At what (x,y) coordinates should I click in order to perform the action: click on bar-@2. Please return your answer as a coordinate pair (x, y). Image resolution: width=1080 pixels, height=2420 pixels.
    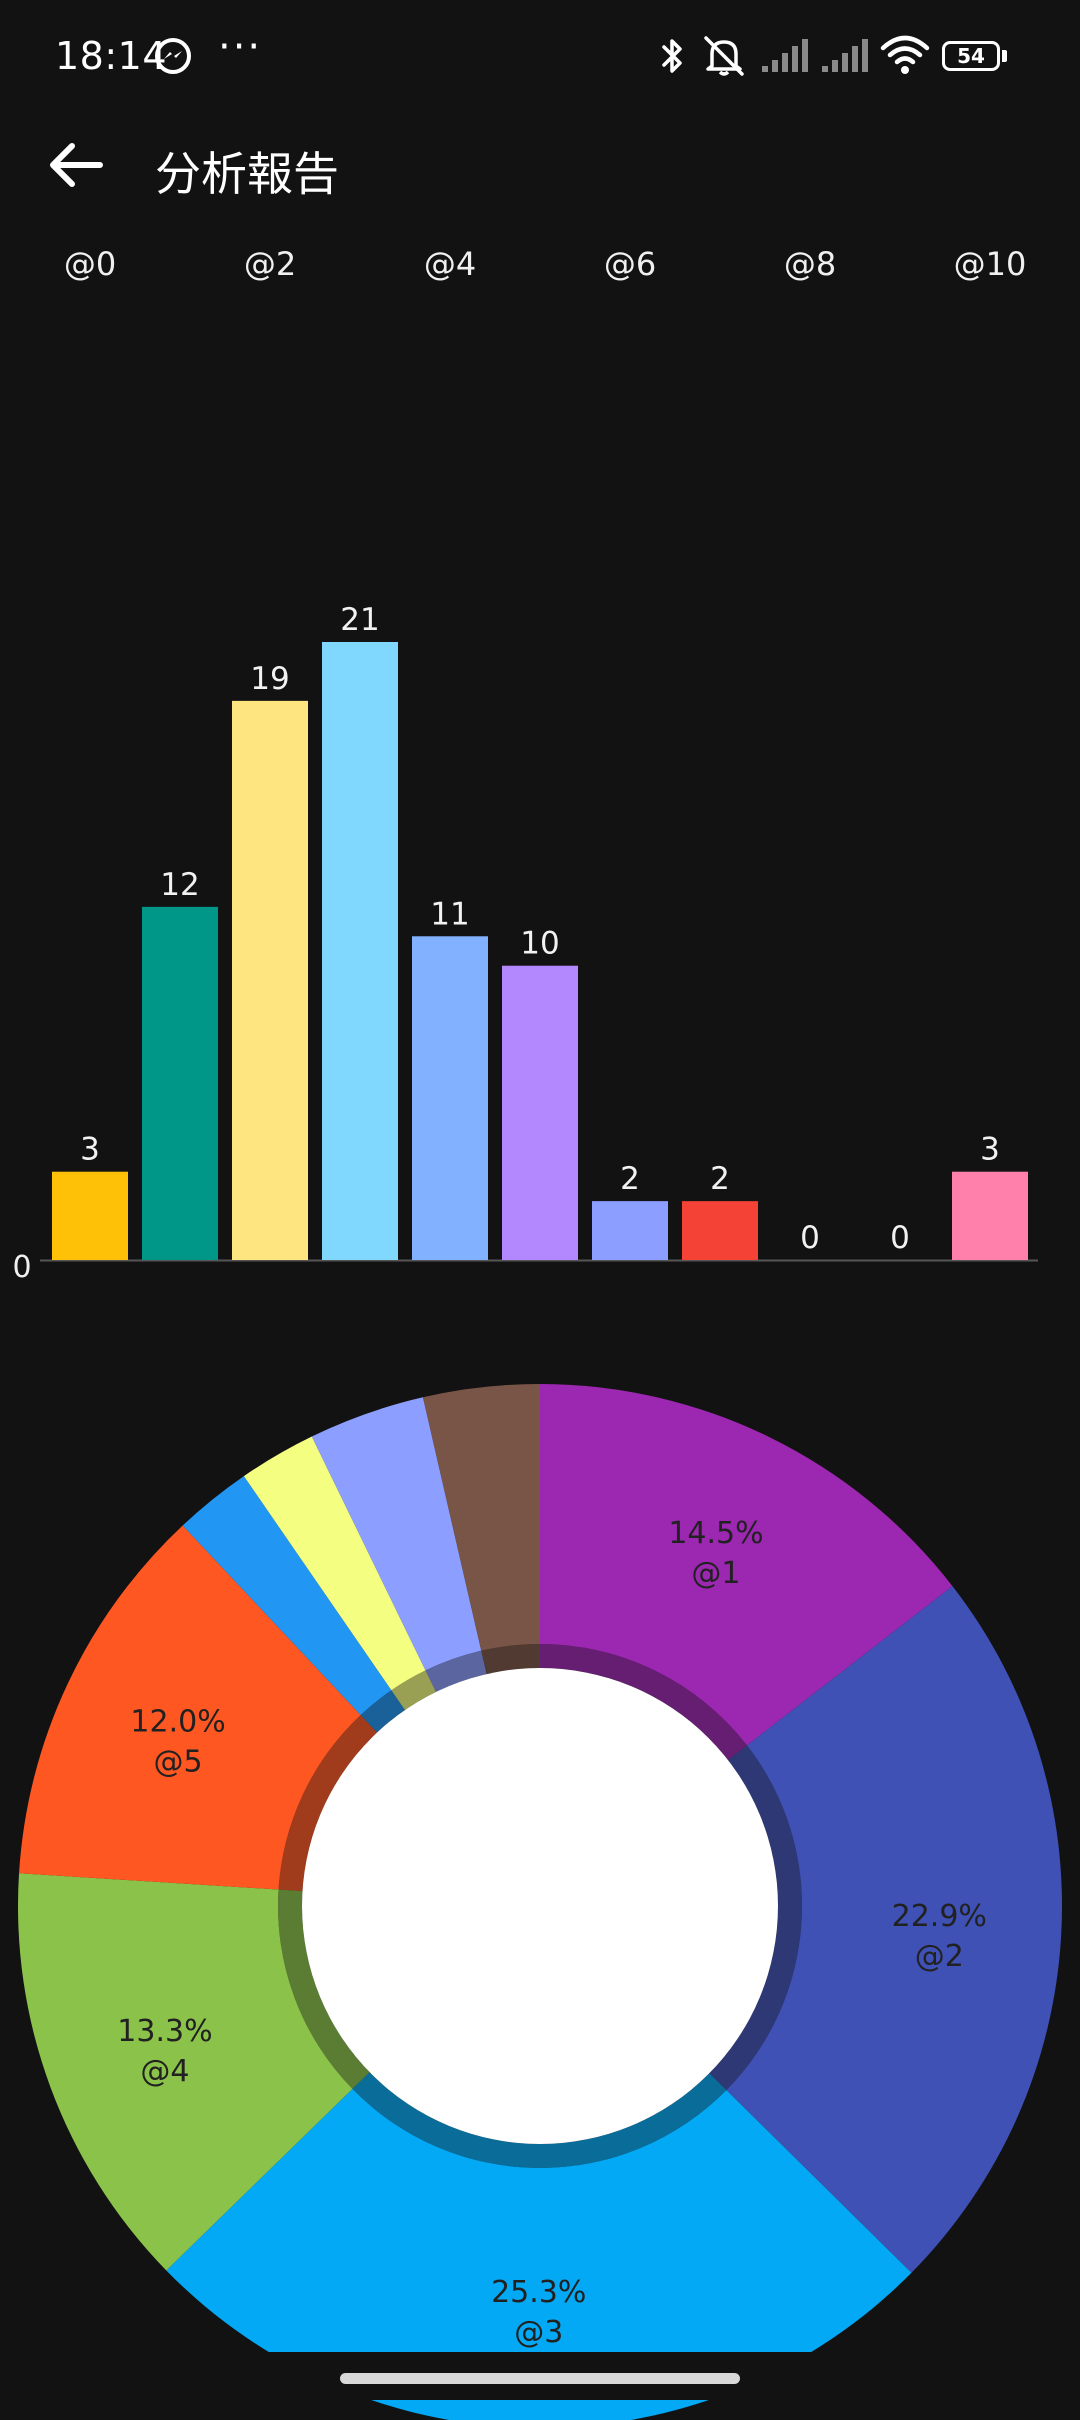
    Looking at the image, I should click on (270, 980).